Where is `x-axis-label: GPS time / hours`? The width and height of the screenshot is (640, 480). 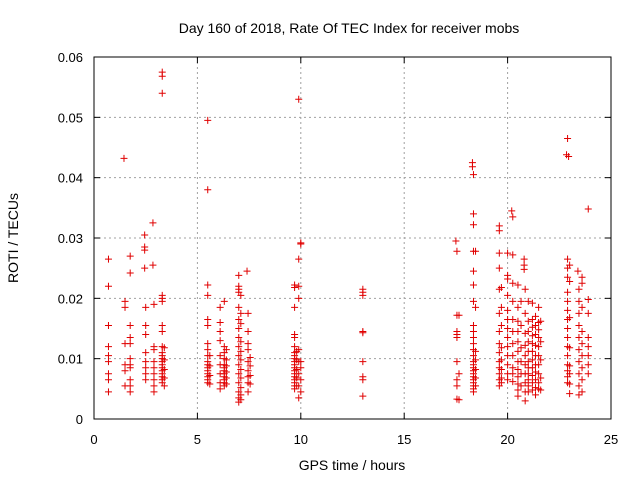 x-axis-label: GPS time / hours is located at coordinates (352, 465).